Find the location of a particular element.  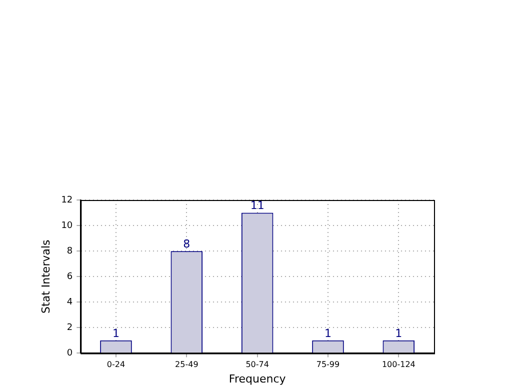

x-tick-label: 0-24 is located at coordinates (116, 365).